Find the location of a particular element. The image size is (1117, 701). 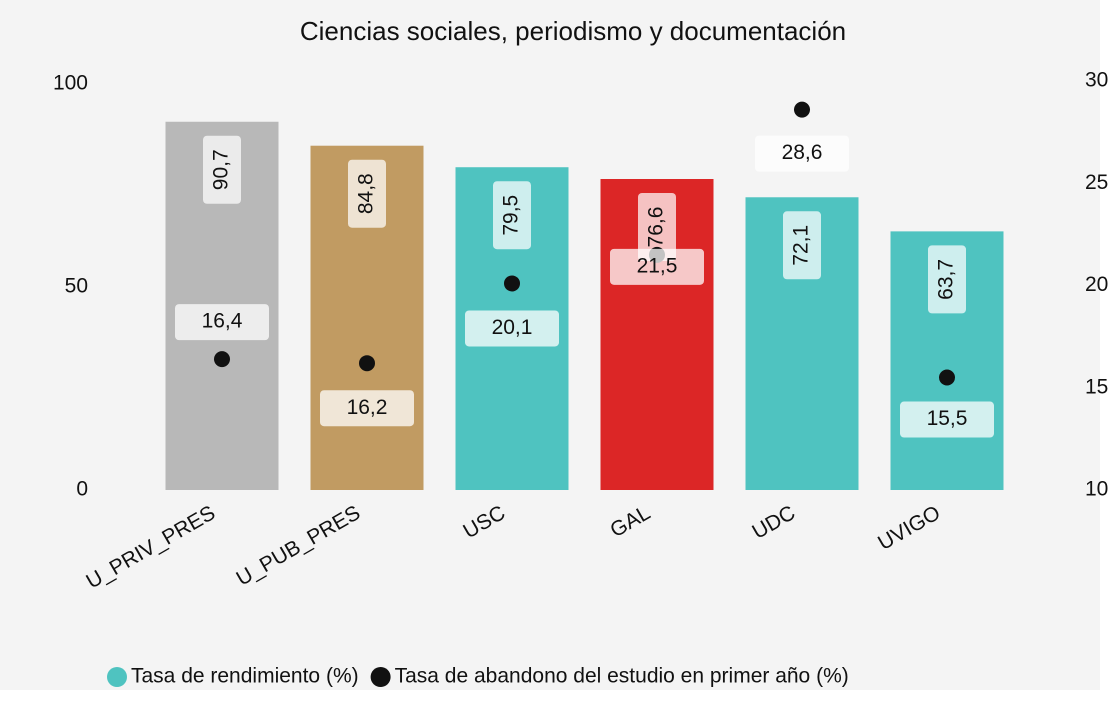

y-tick-label: 100 is located at coordinates (70, 83).